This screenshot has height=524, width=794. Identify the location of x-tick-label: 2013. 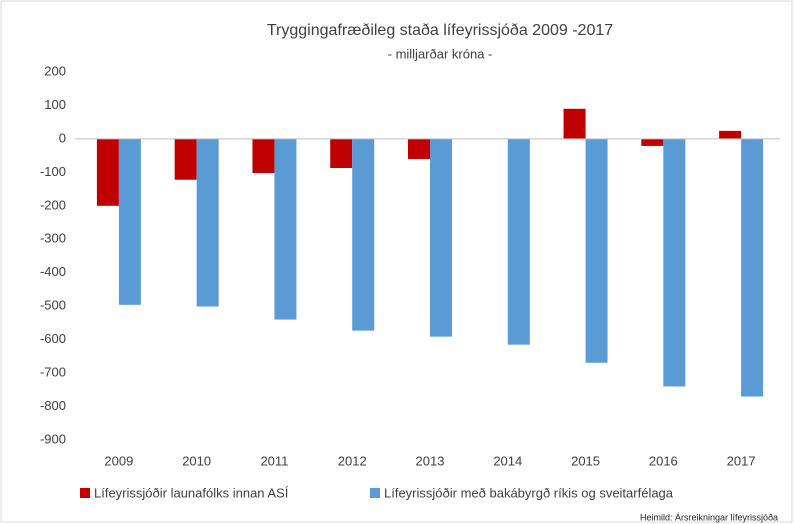
(430, 460).